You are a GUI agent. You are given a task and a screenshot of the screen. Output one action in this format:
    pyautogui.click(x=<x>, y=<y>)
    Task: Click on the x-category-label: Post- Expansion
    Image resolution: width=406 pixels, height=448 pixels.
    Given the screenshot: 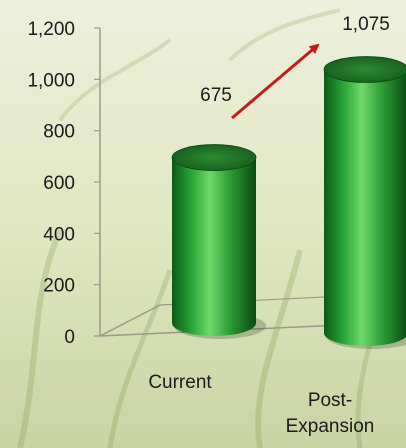 What is the action you would take?
    pyautogui.click(x=330, y=413)
    